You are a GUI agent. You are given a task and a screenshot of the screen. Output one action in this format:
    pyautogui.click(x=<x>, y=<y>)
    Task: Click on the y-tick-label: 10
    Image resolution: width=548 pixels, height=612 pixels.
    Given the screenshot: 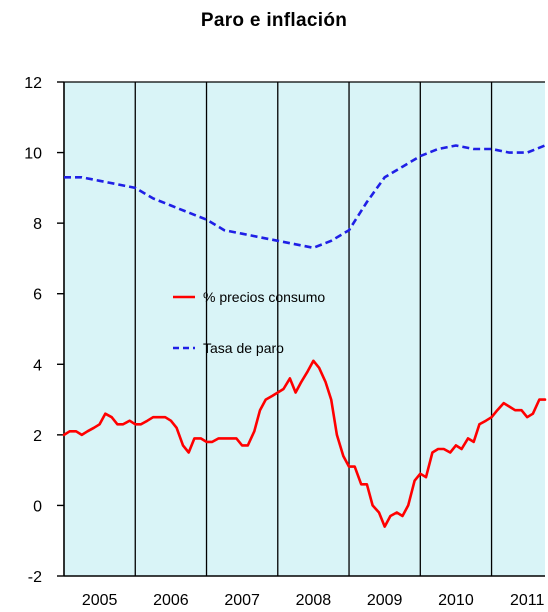 What is the action you would take?
    pyautogui.click(x=33, y=154)
    